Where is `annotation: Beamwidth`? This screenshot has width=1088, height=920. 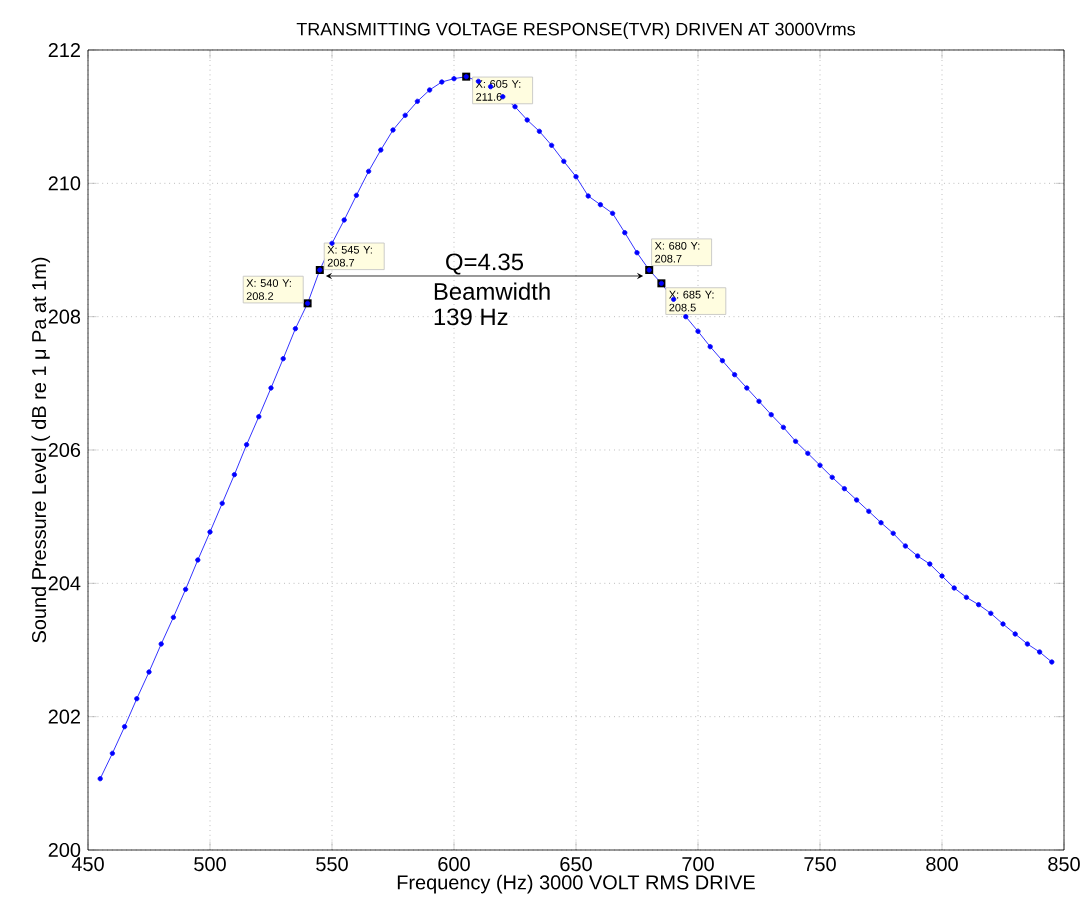
annotation: Beamwidth is located at coordinates (492, 291).